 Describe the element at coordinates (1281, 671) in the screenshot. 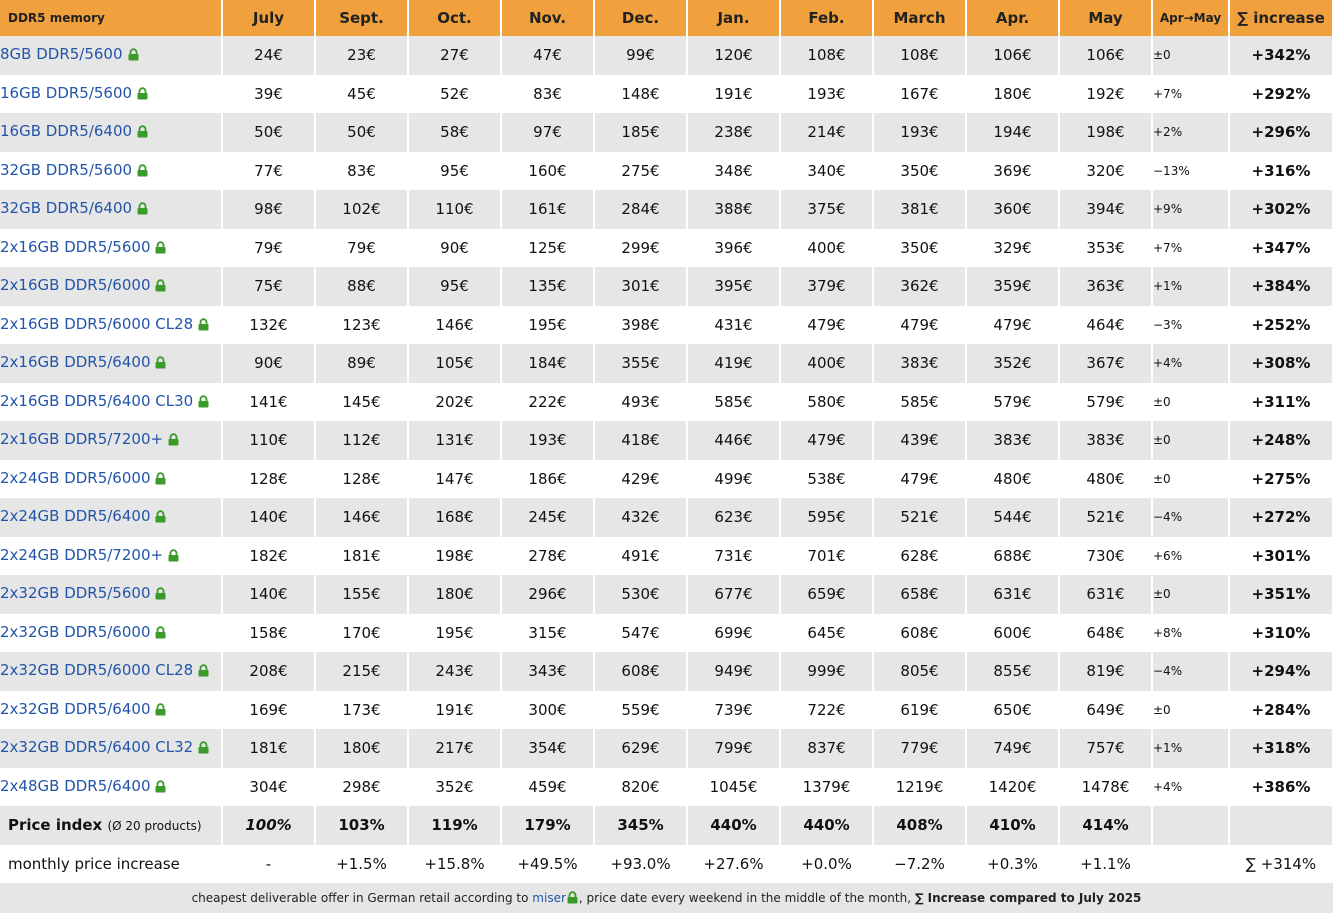

I see `total-increase: +294%` at that location.